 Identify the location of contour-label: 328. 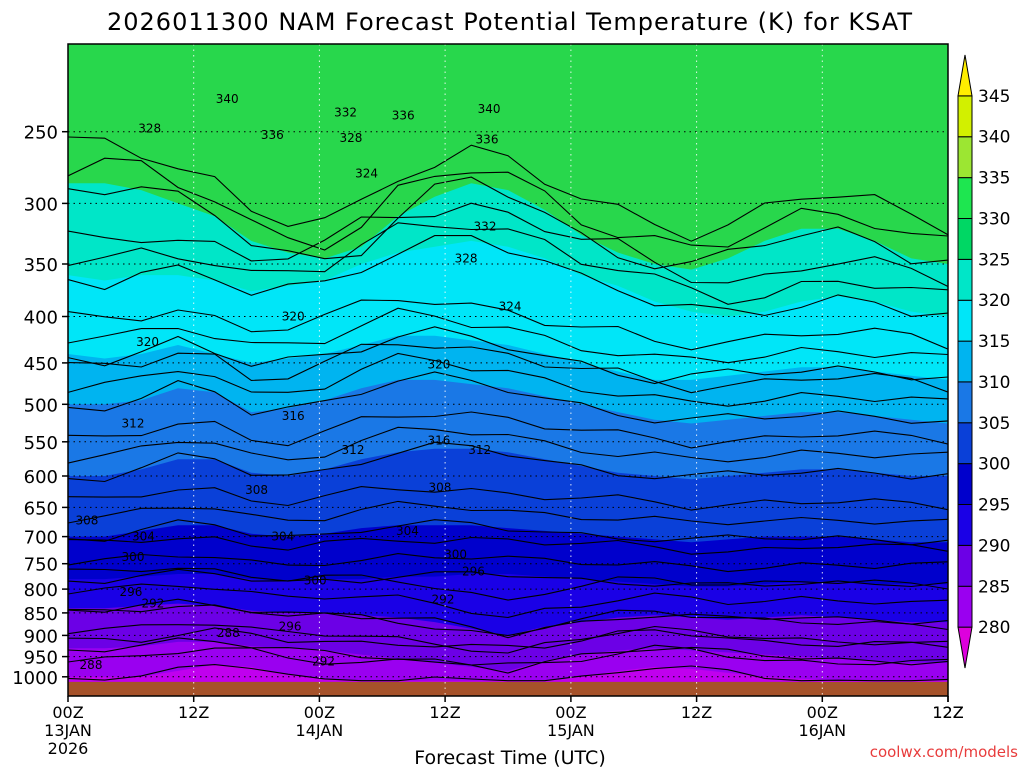
(466, 258).